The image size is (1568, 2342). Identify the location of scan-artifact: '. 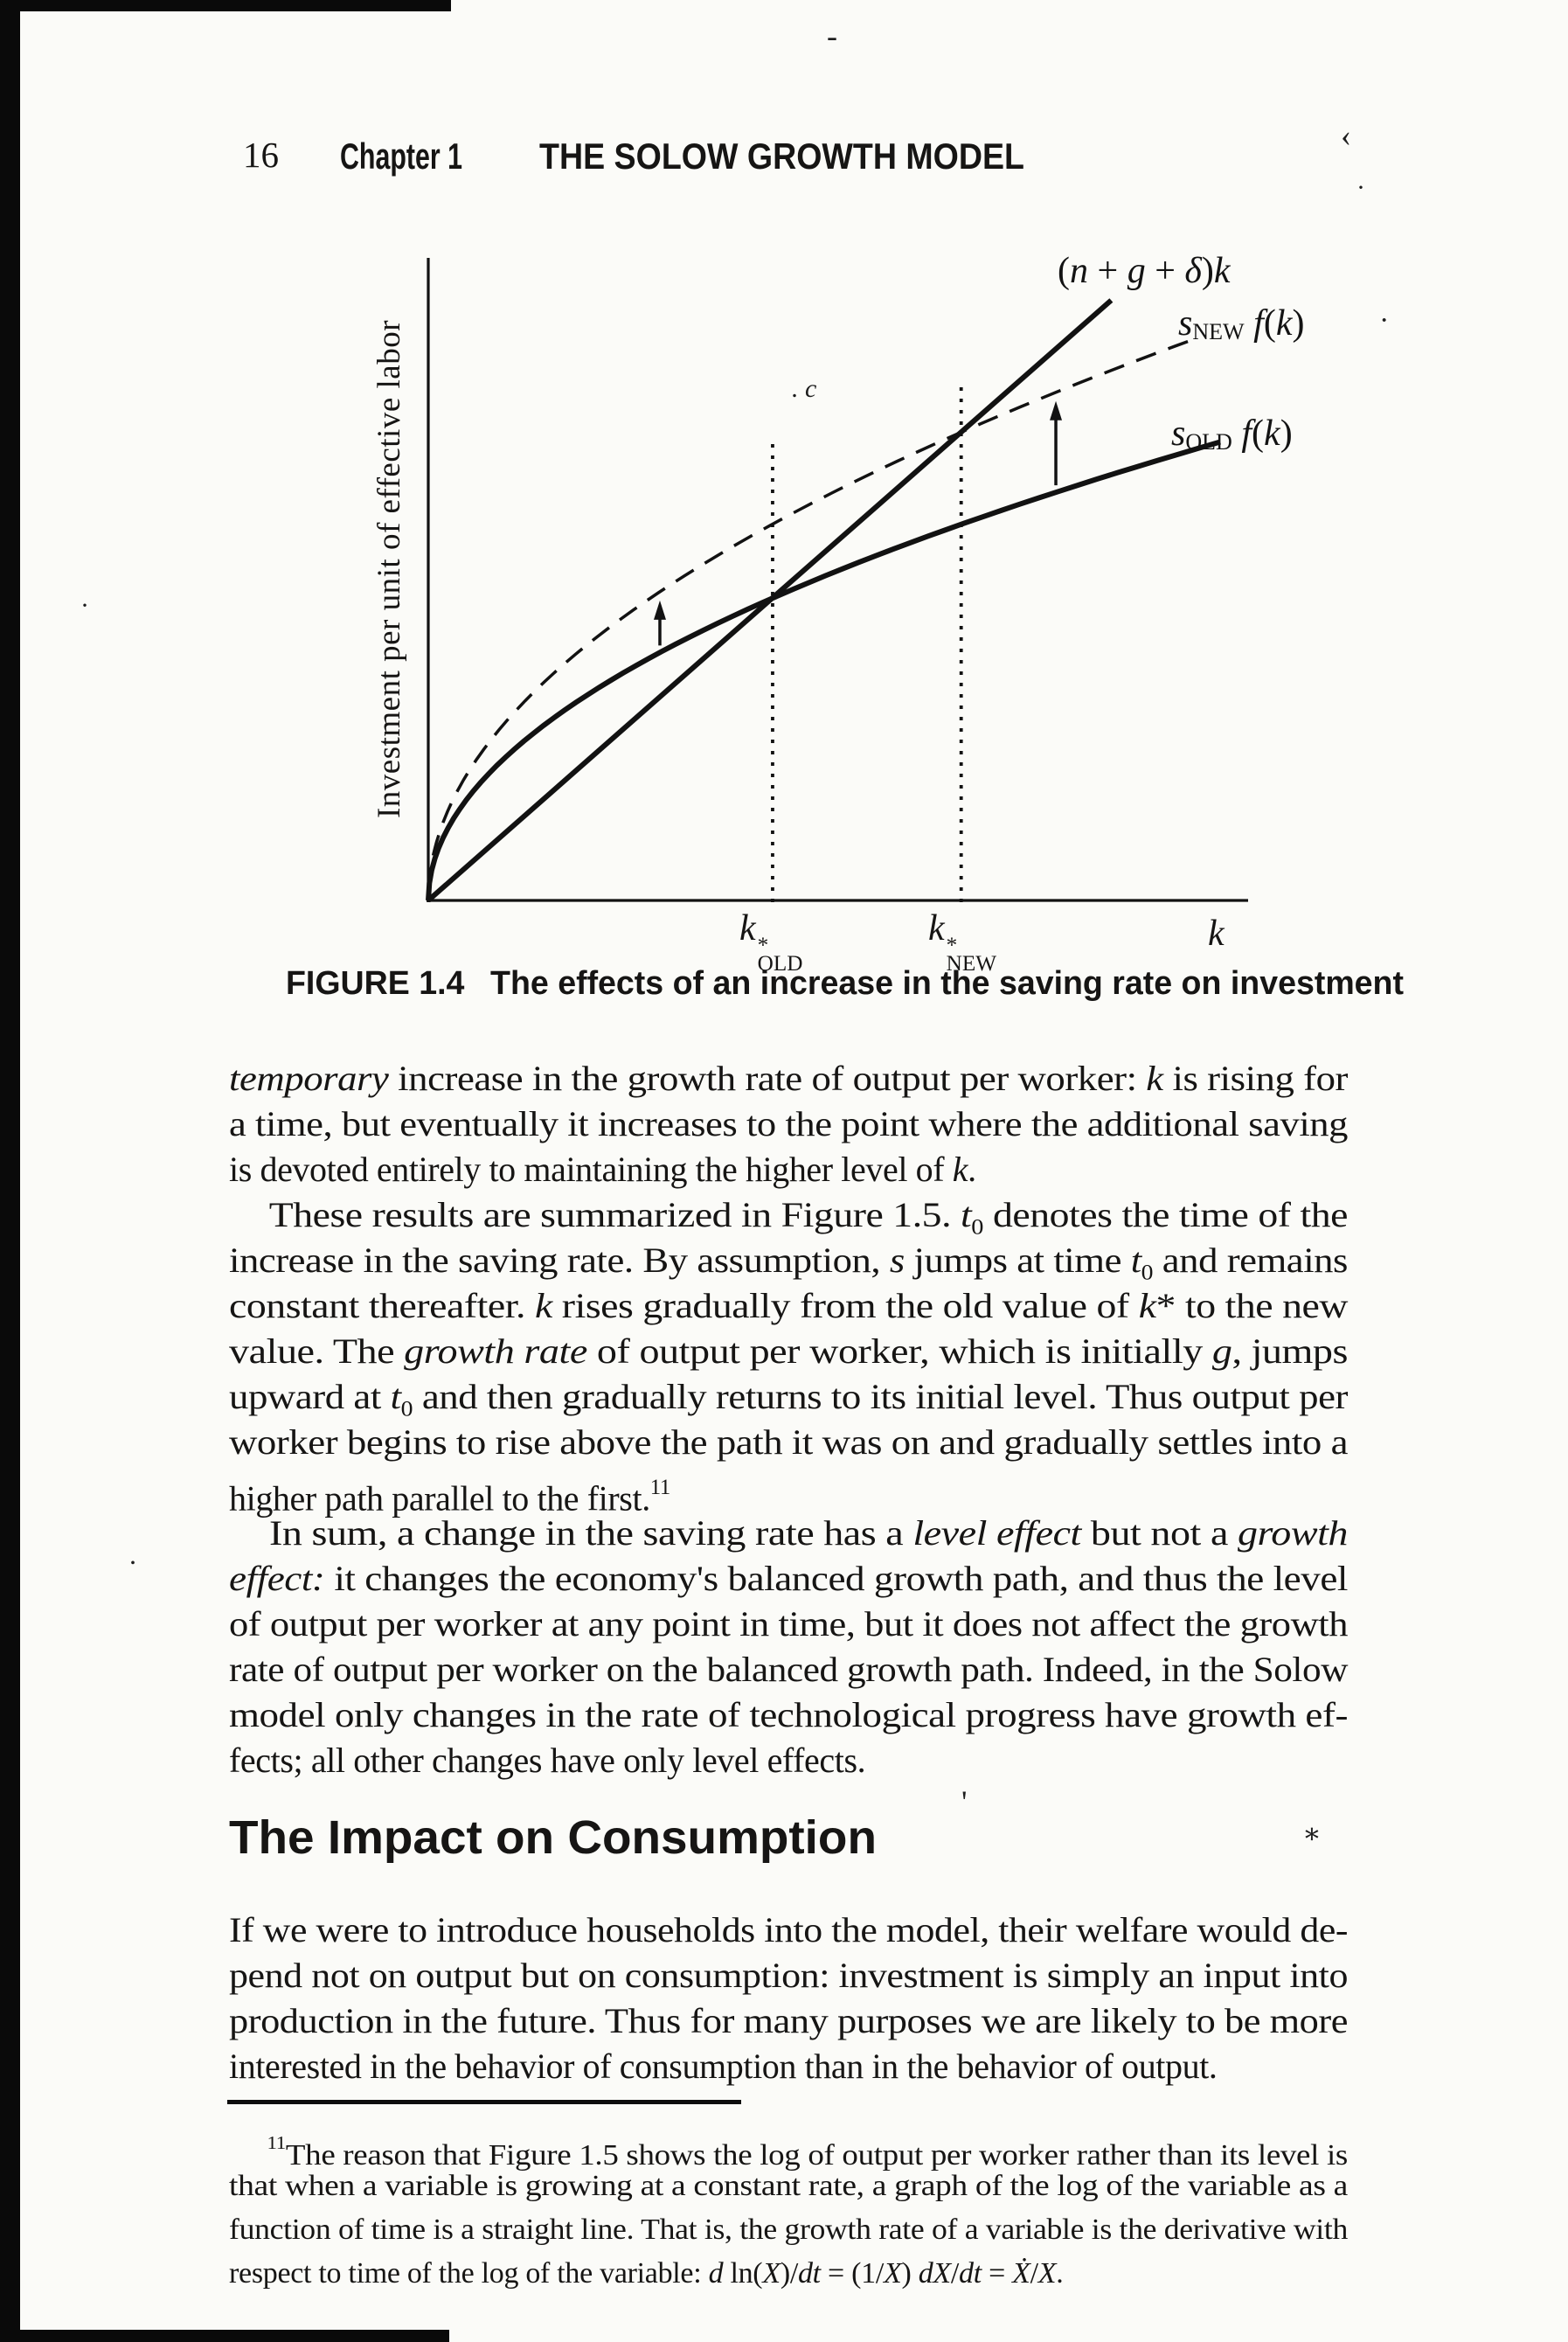
(965, 1801).